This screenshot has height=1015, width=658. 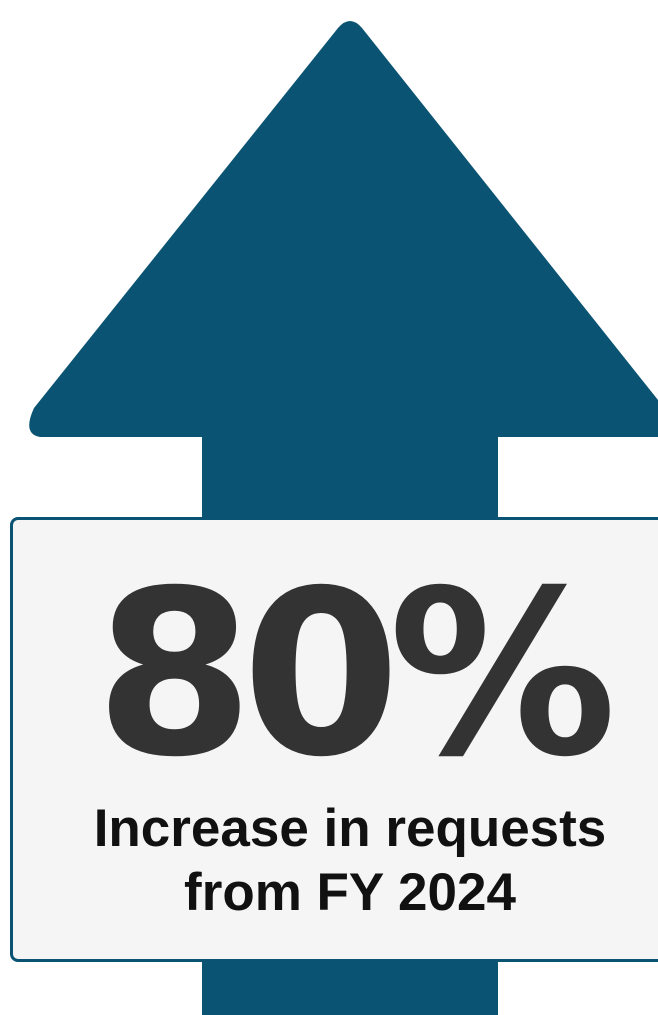 I want to click on stat-caption: Increase in requests from FY 2024, so click(x=329, y=861).